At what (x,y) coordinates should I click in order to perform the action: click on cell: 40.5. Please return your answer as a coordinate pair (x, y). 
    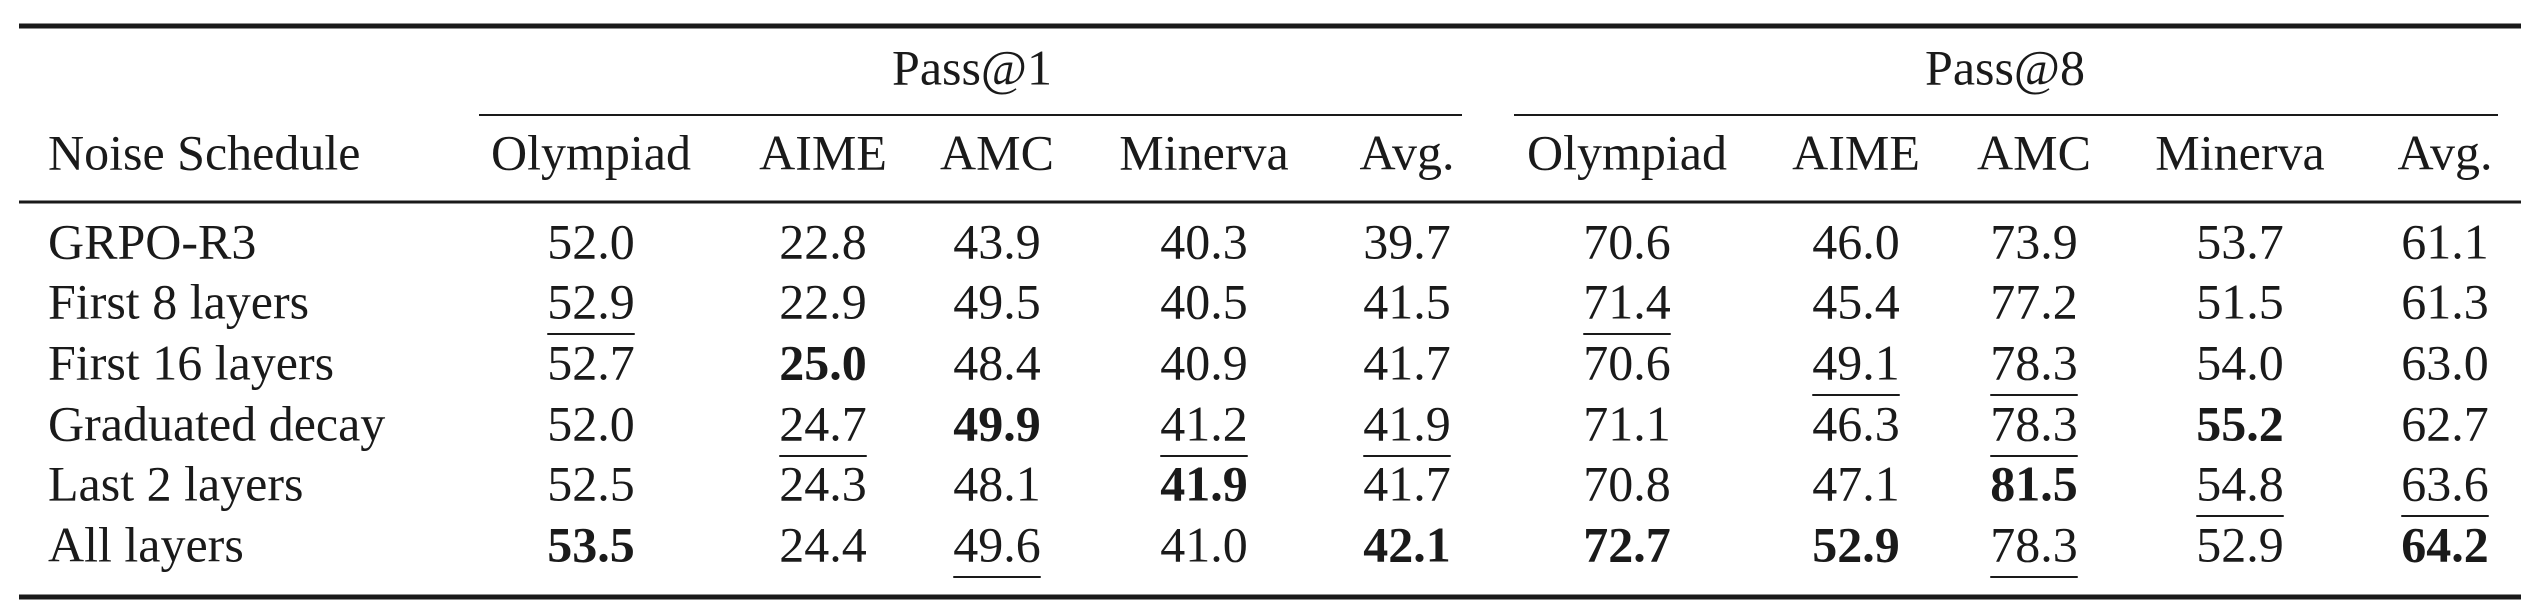
    Looking at the image, I should click on (1204, 301).